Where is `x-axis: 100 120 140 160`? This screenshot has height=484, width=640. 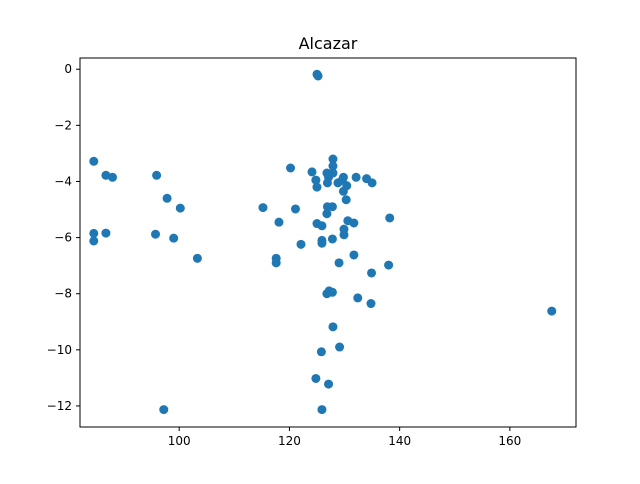 x-axis: 100 120 140 160 is located at coordinates (344, 437).